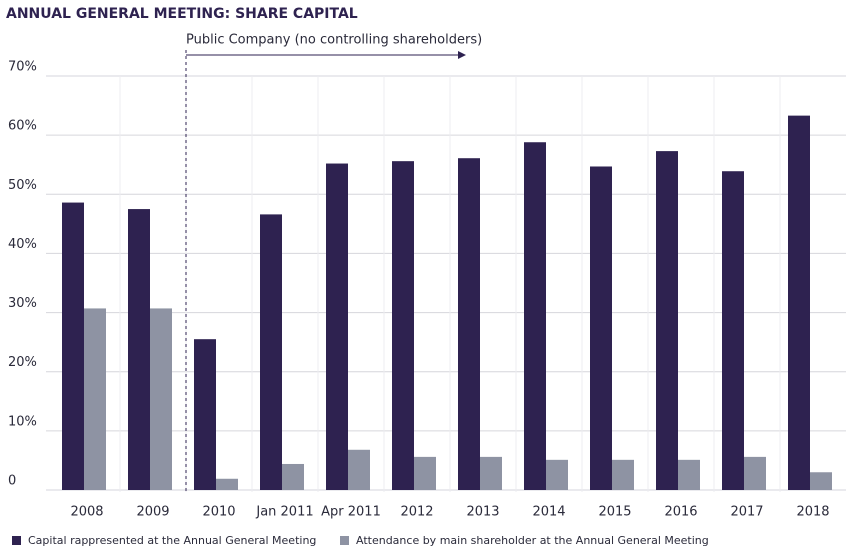 This screenshot has height=551, width=846. What do you see at coordinates (746, 512) in the screenshot?
I see `x-tick-label: 2017` at bounding box center [746, 512].